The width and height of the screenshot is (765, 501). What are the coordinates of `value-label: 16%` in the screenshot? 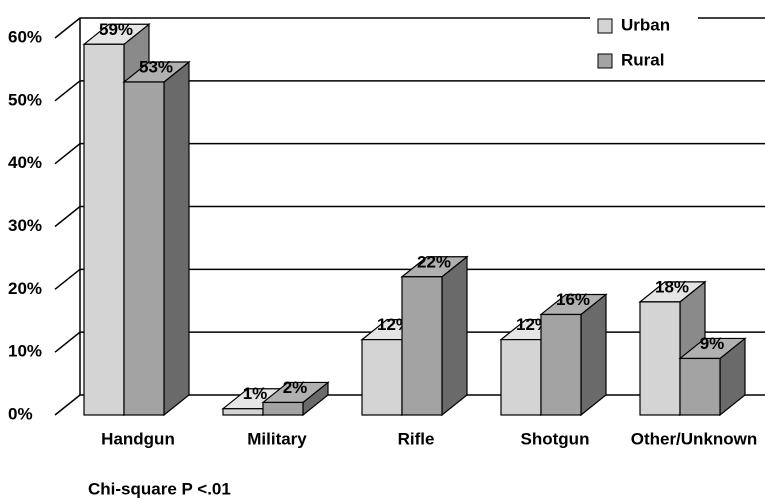 It's located at (573, 299).